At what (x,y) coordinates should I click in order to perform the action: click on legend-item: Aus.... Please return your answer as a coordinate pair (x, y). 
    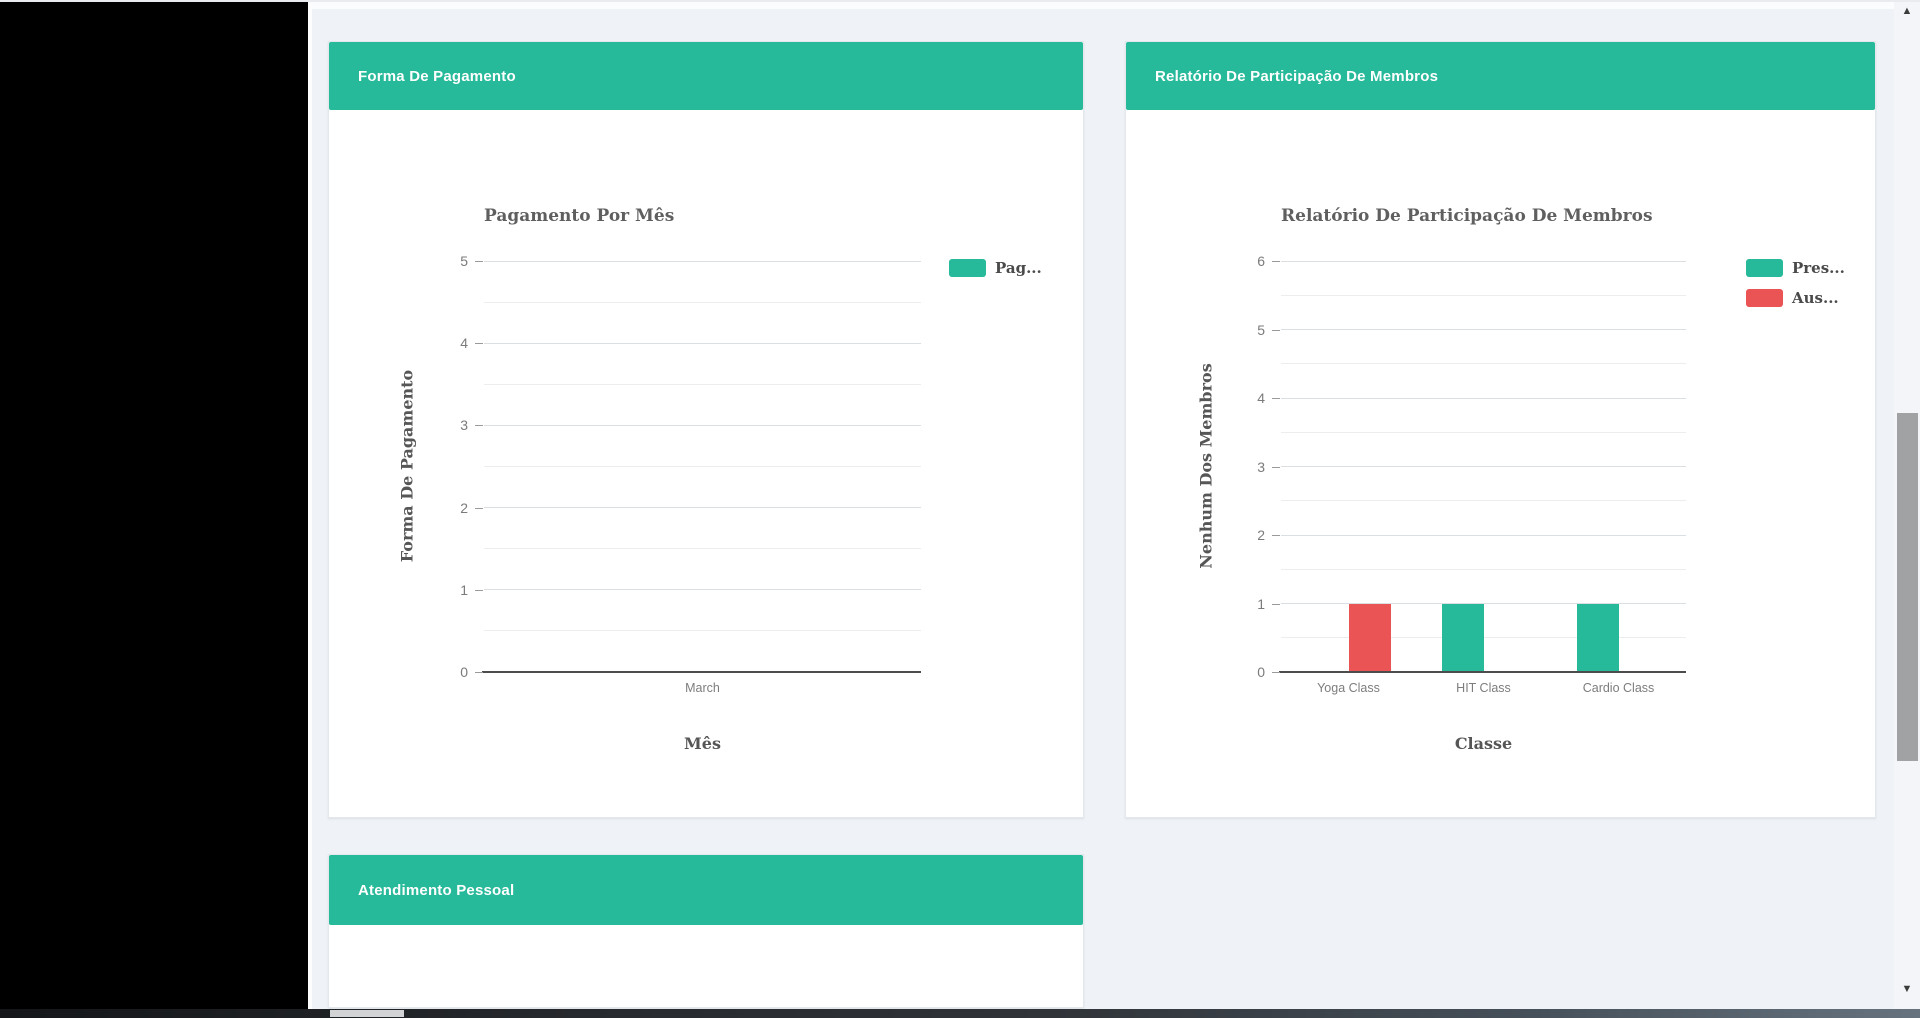
    Looking at the image, I should click on (1792, 298).